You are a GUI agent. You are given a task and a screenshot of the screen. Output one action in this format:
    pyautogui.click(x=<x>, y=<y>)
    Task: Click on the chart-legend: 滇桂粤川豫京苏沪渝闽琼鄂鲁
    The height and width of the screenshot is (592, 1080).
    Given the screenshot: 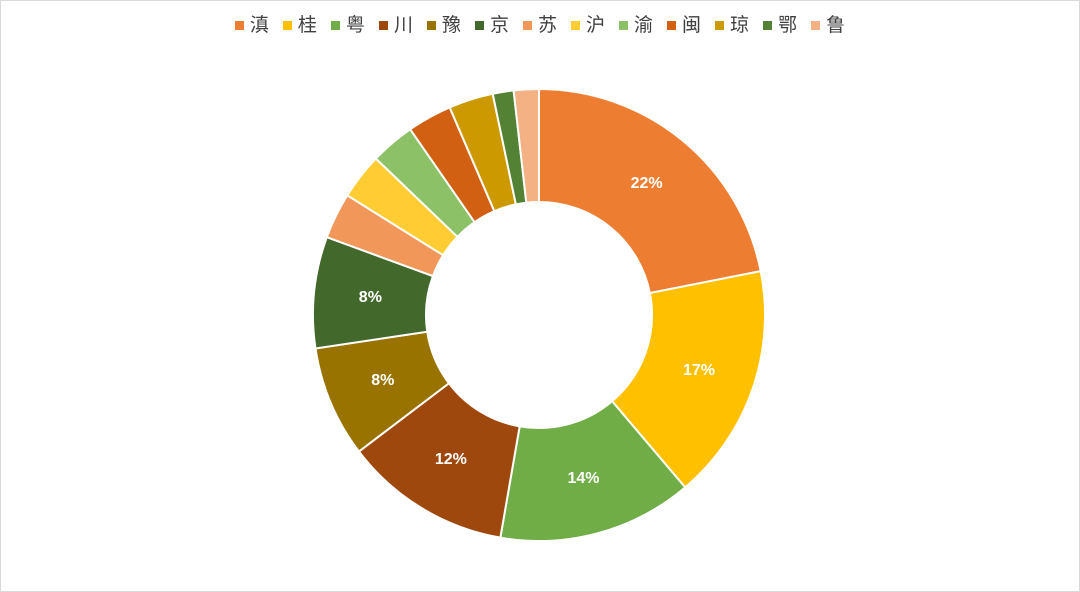 What is the action you would take?
    pyautogui.click(x=540, y=25)
    